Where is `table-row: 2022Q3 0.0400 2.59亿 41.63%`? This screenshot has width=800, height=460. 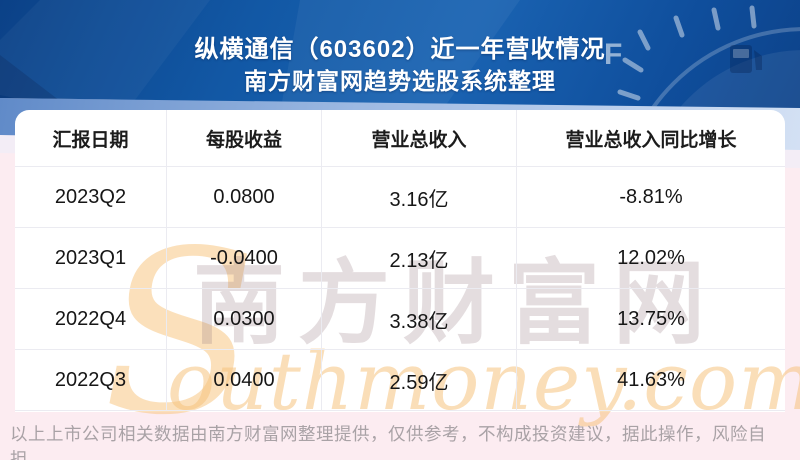 table-row: 2022Q3 0.0400 2.59亿 41.63% is located at coordinates (400, 380).